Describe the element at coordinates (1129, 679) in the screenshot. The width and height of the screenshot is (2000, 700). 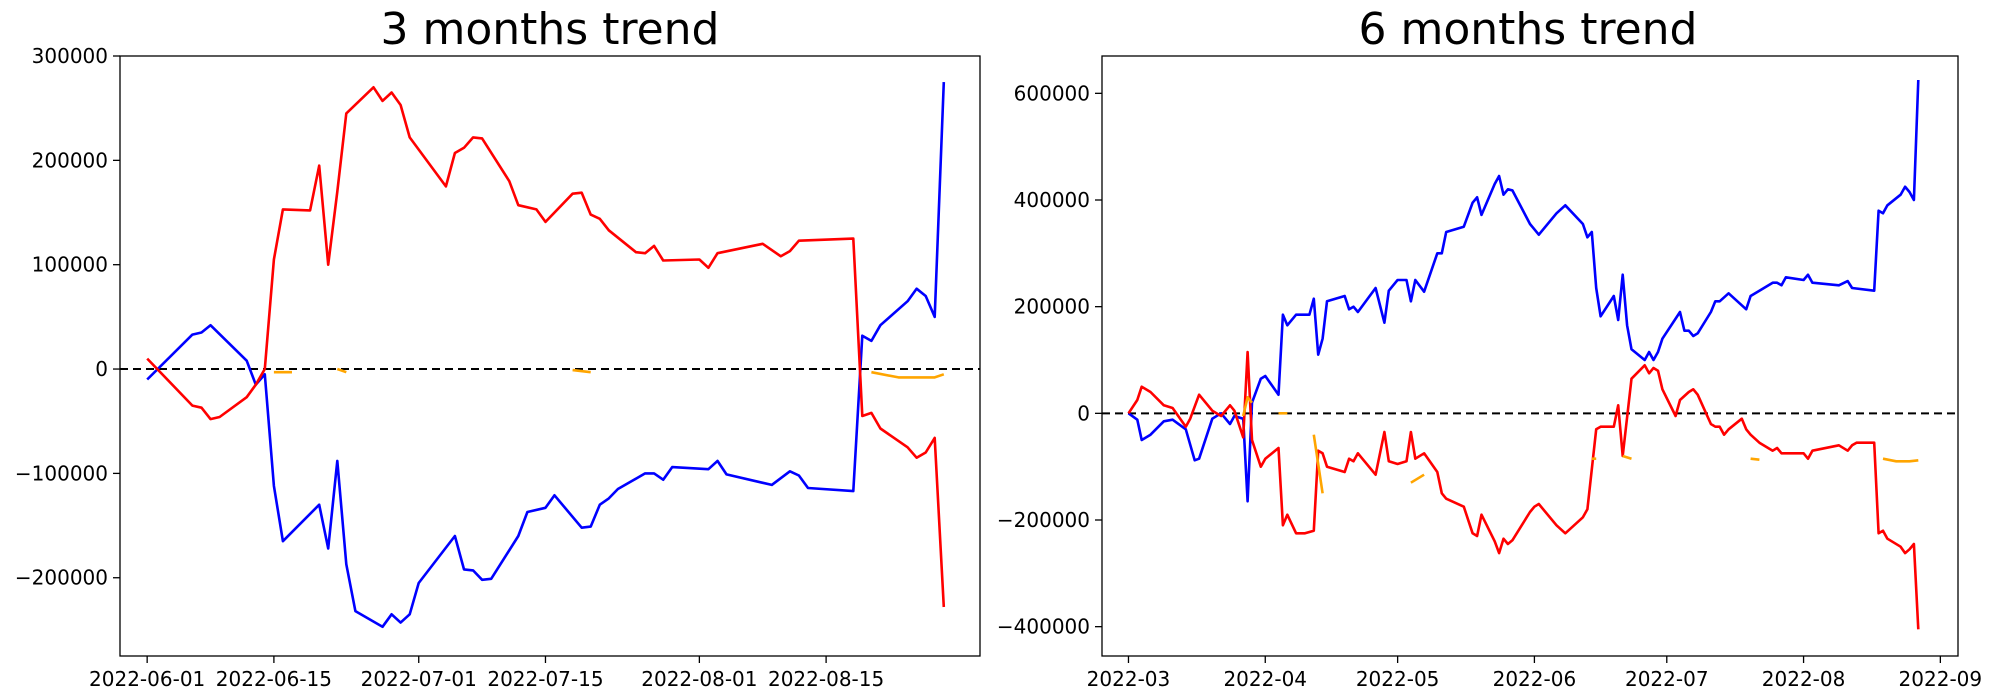
I see `x-tick-label: 2022-03` at that location.